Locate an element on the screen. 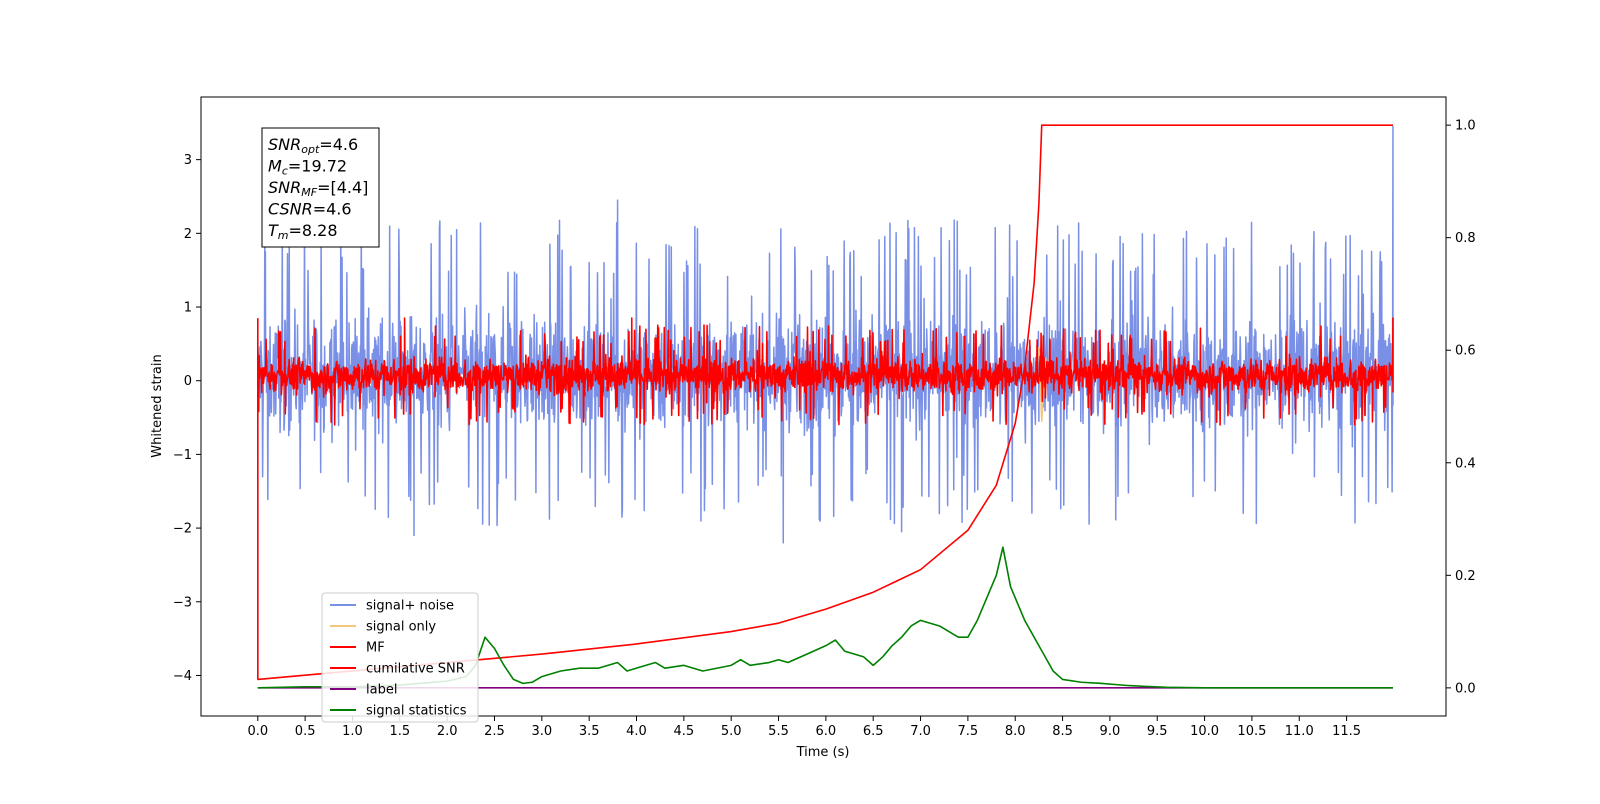 The height and width of the screenshot is (804, 1600). x-tick-label: 2.0 is located at coordinates (447, 731).